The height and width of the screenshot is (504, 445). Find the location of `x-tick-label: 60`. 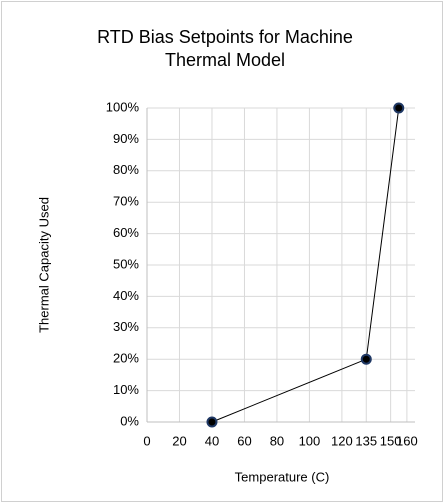

x-tick-label: 60 is located at coordinates (244, 440).